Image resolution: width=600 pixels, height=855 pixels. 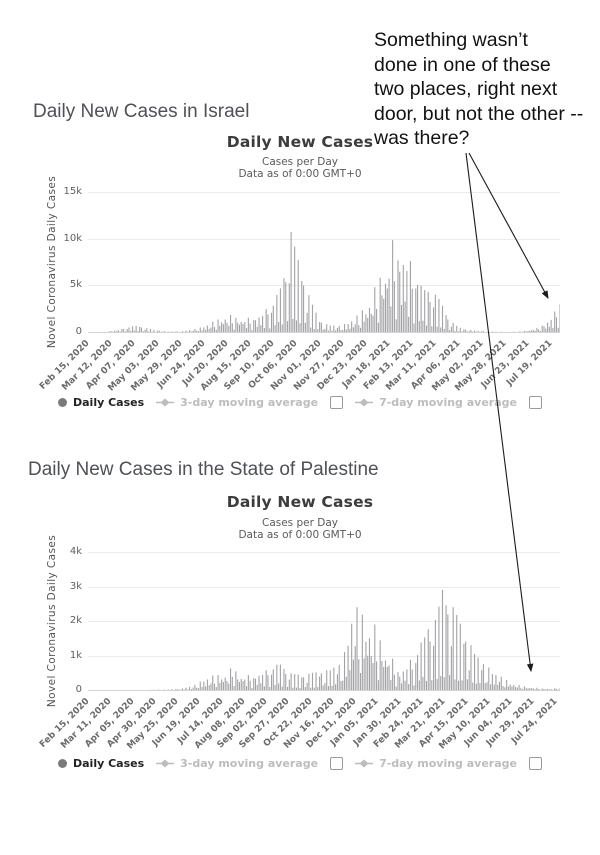 What do you see at coordinates (52, 262) in the screenshot?
I see `israel-yaxis-title: Novel Coronavirus Daily Cases` at bounding box center [52, 262].